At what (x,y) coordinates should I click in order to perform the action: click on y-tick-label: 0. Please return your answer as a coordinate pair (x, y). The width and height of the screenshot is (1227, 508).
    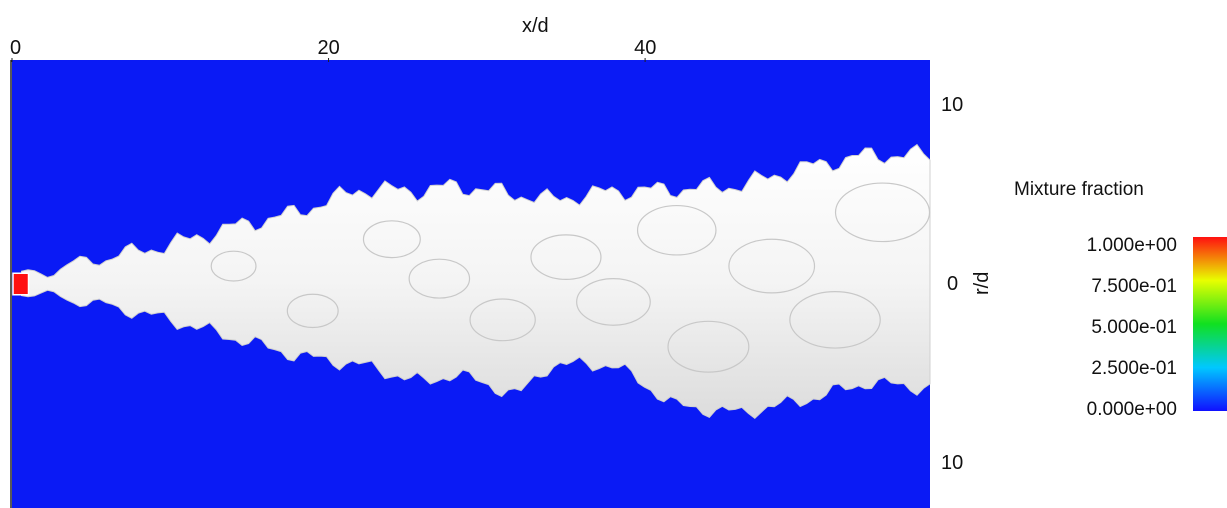
    Looking at the image, I should click on (953, 284).